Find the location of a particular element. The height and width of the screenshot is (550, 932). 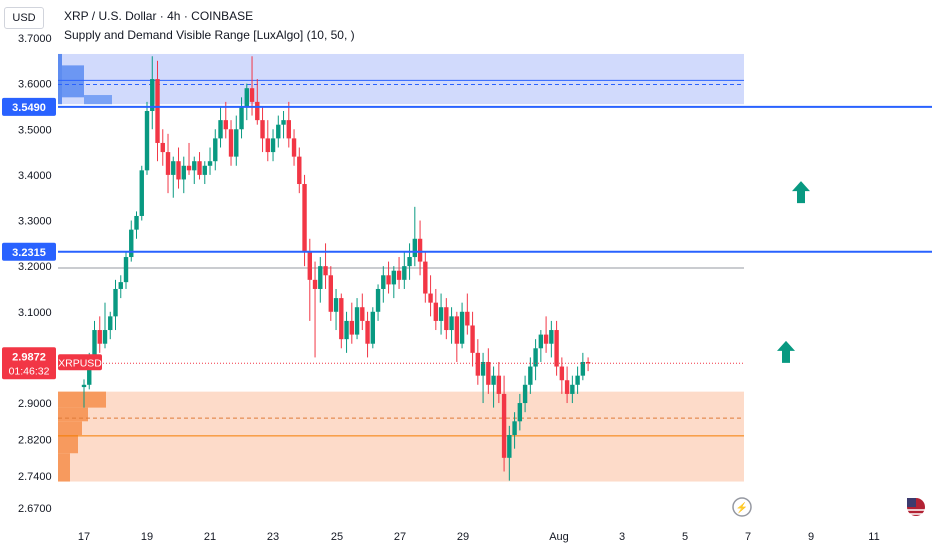

ticker-label-bg is located at coordinates (80, 362).